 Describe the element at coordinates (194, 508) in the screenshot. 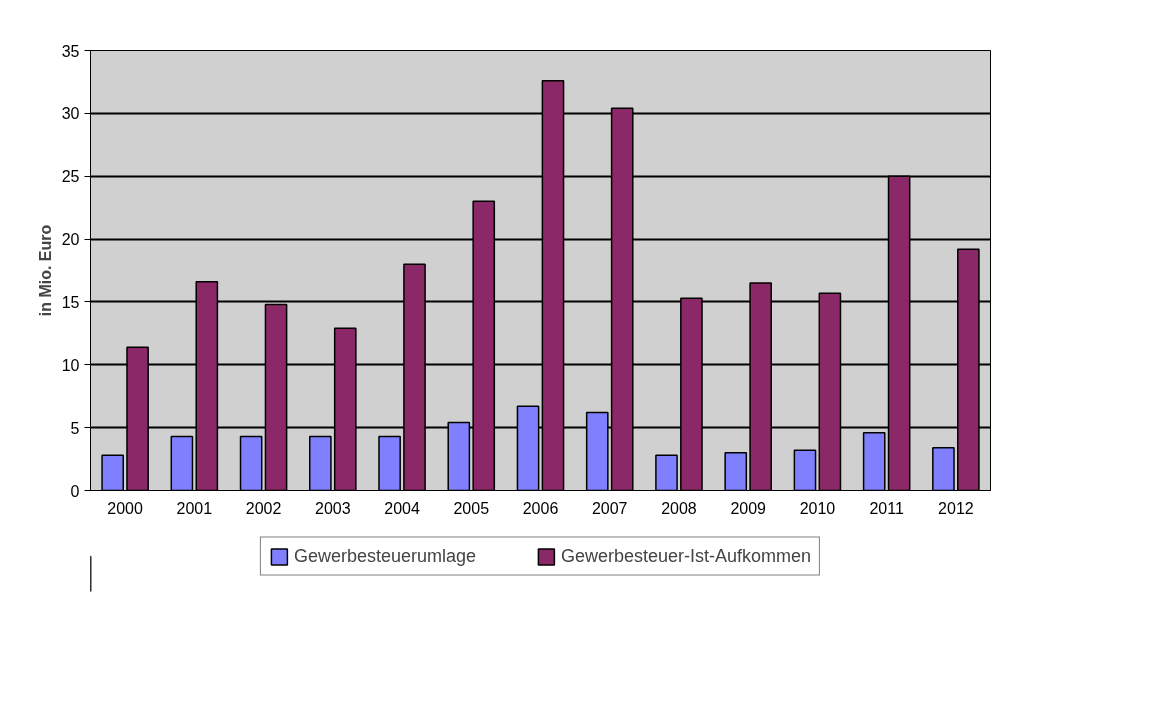

I see `x-tick-label: 2001` at that location.